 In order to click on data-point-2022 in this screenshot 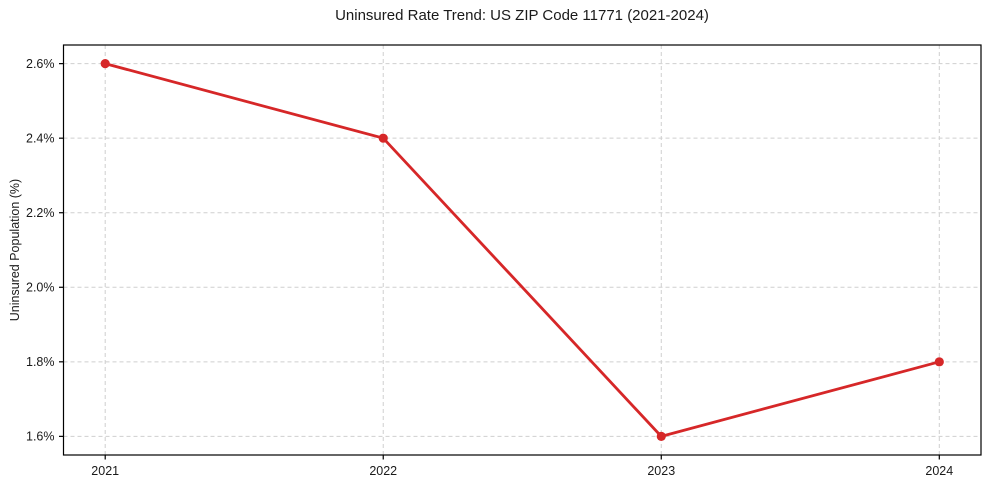, I will do `click(383, 138)`.